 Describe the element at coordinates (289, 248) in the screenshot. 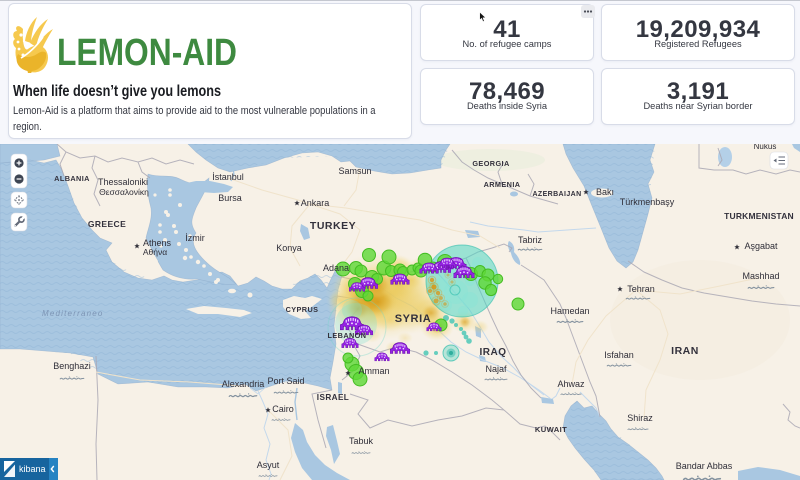

I see `svg-text: Konya` at that location.